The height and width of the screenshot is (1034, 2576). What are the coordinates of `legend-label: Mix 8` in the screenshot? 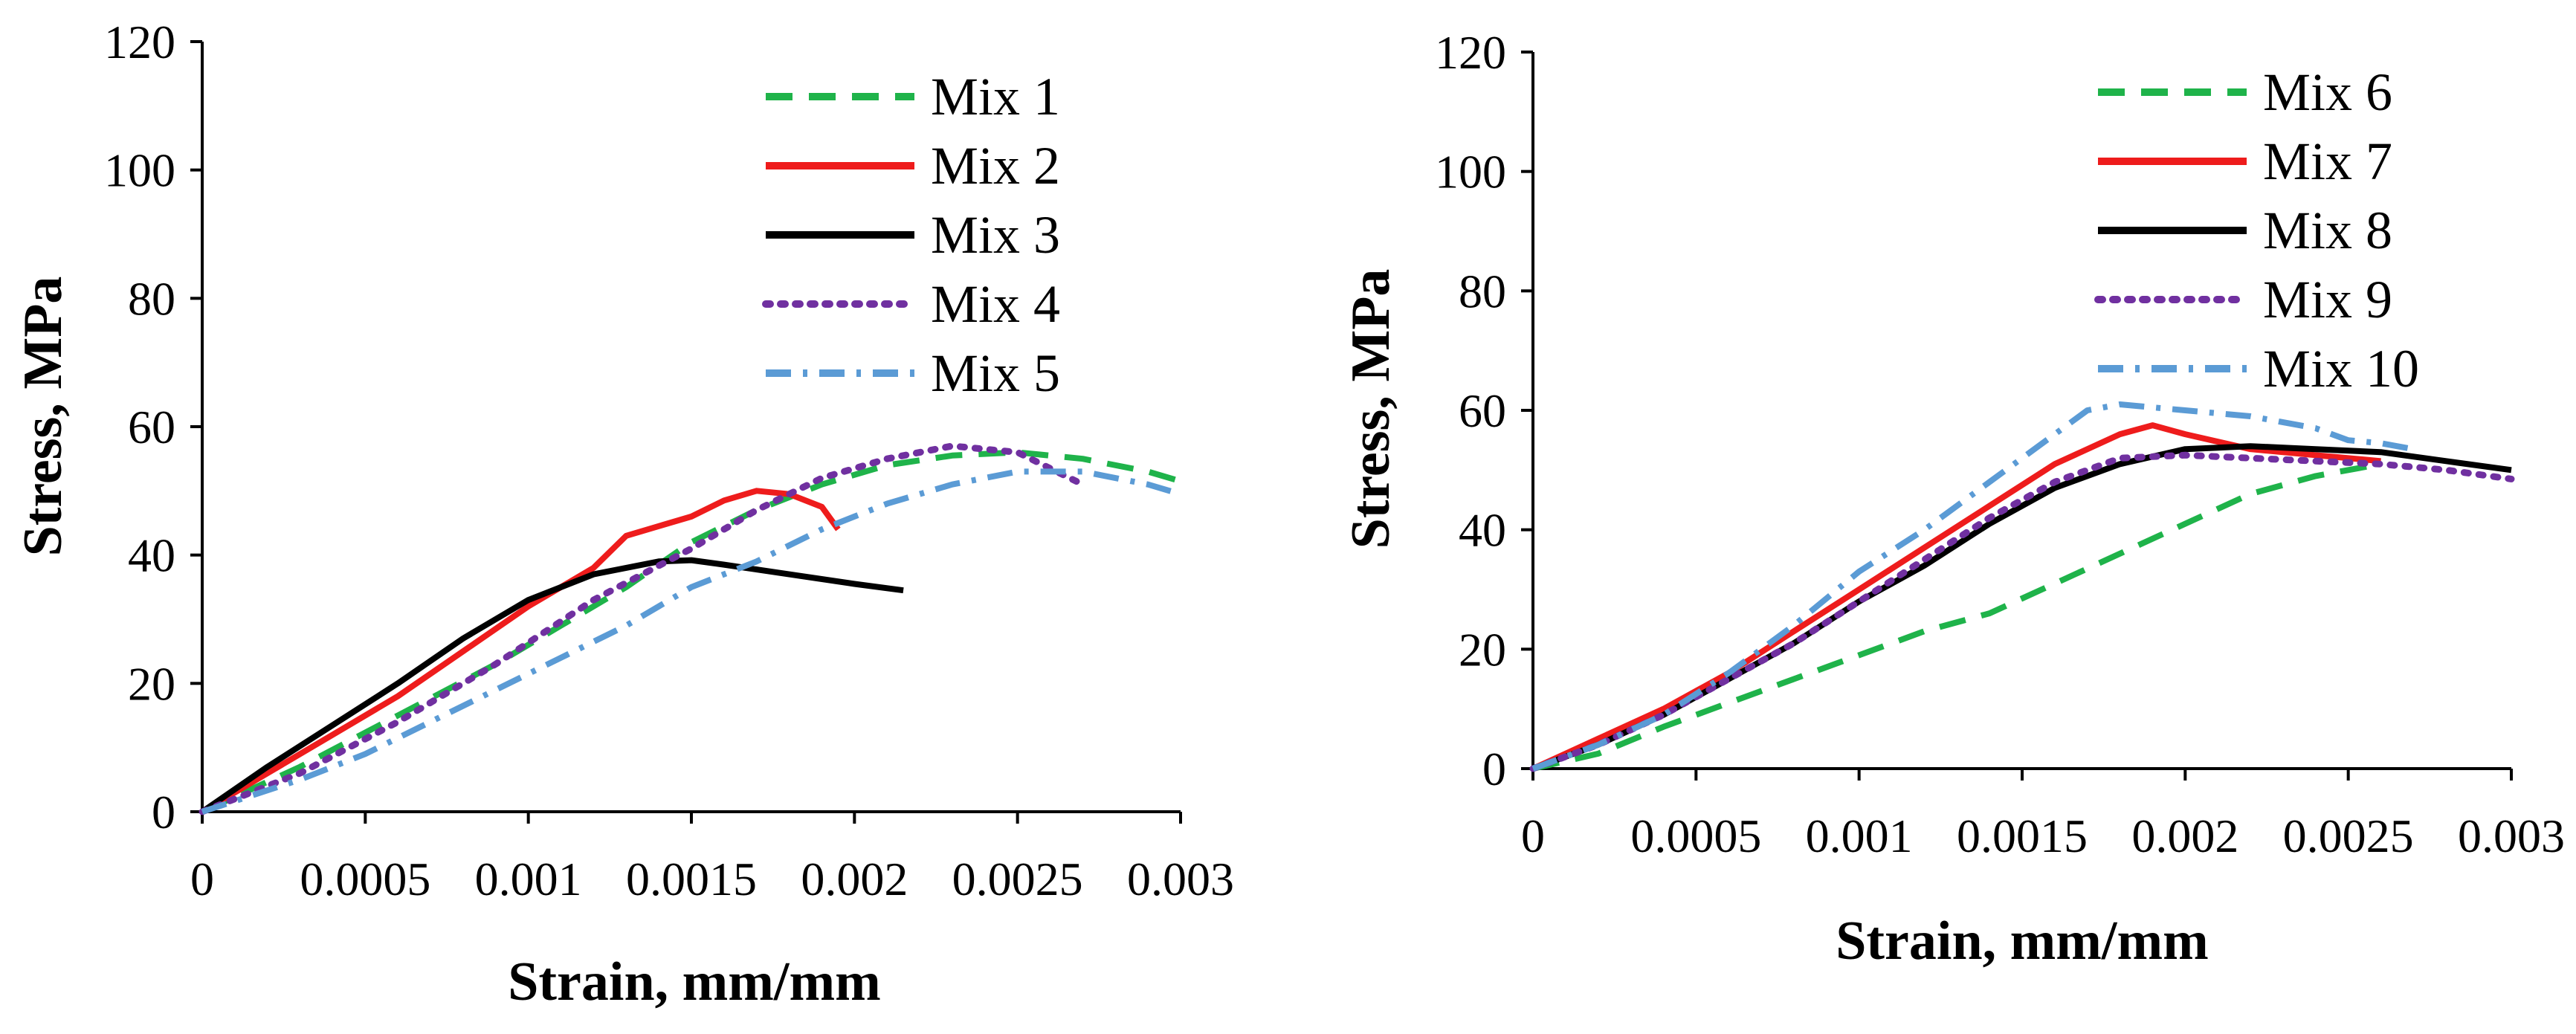 It's located at (2327, 231).